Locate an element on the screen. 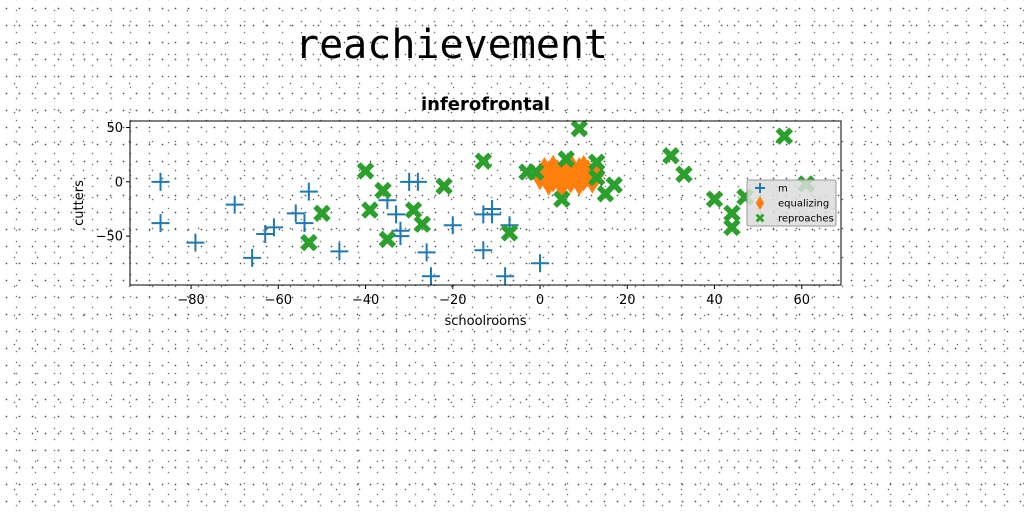 This screenshot has width=1024, height=512. legend: m equalizing reproaches is located at coordinates (791, 203).